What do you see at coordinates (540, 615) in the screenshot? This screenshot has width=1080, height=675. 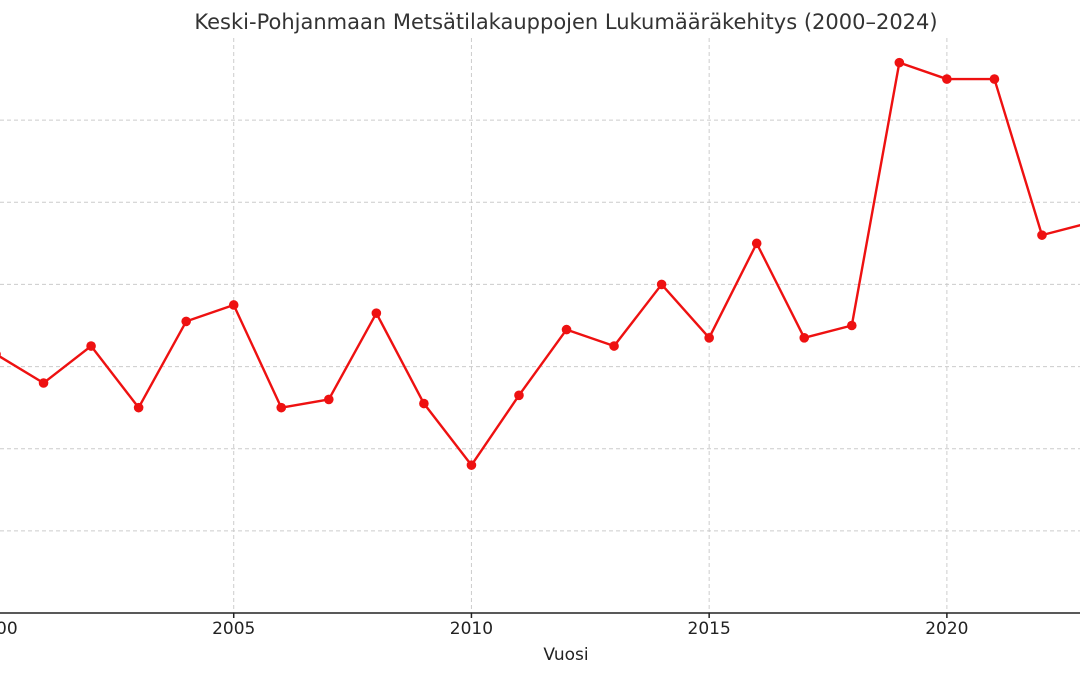 I see `axis-layer` at bounding box center [540, 615].